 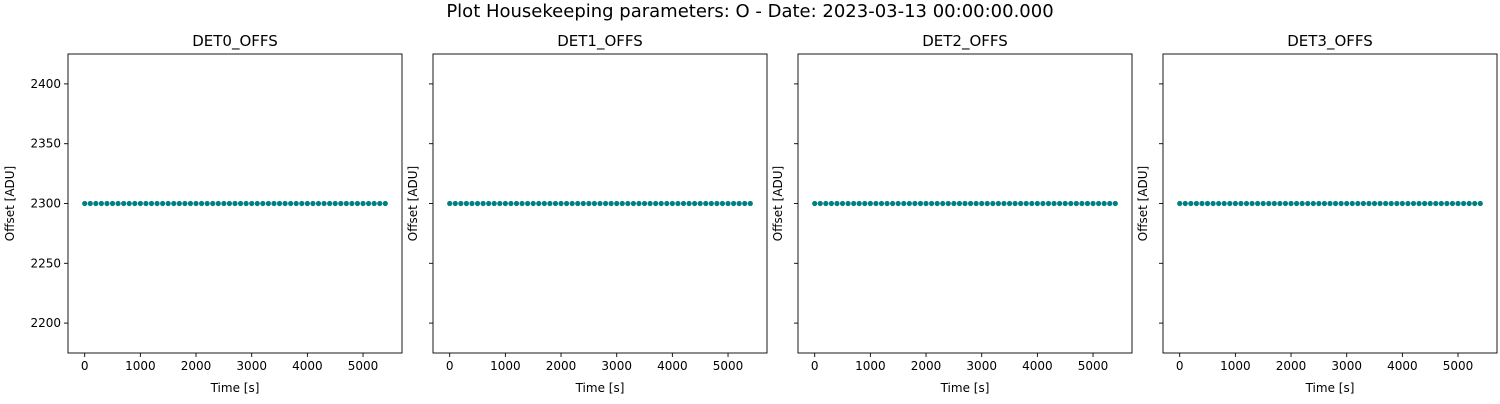 I want to click on x-tick-label: 3000, so click(x=1346, y=366).